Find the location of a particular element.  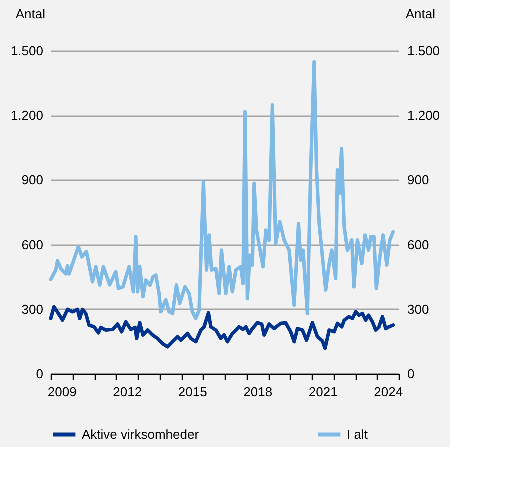

y2-tick-label: 600 is located at coordinates (419, 244).